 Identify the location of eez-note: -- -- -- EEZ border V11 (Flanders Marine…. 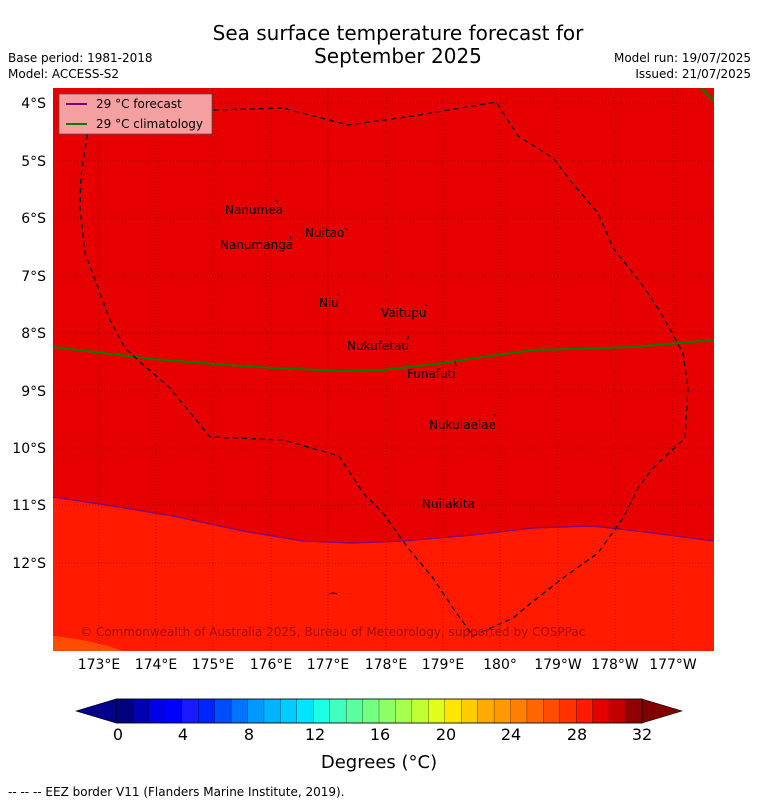
(176, 792).